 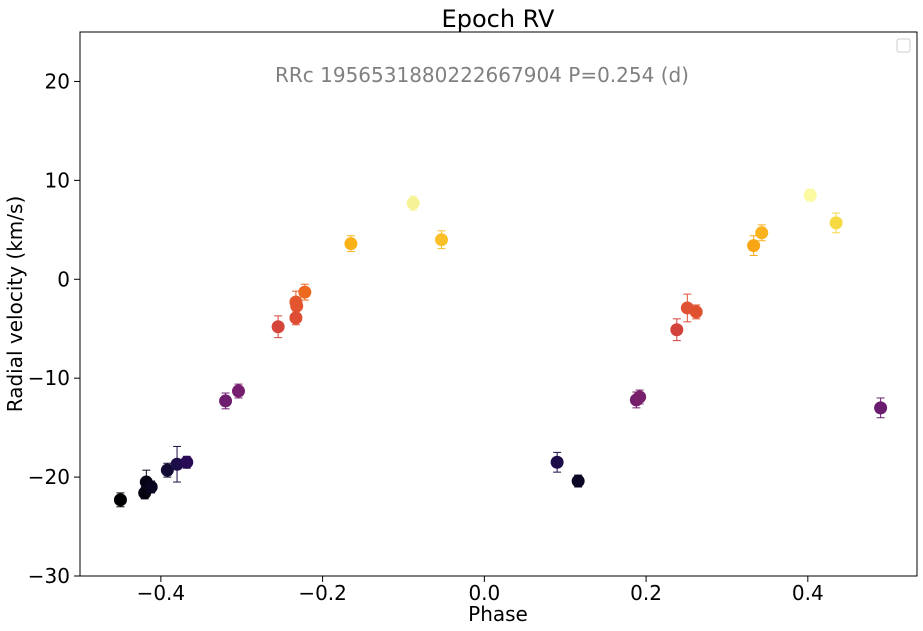 I want to click on y-axis-label: Radial velocity (km/s), so click(x=15, y=304).